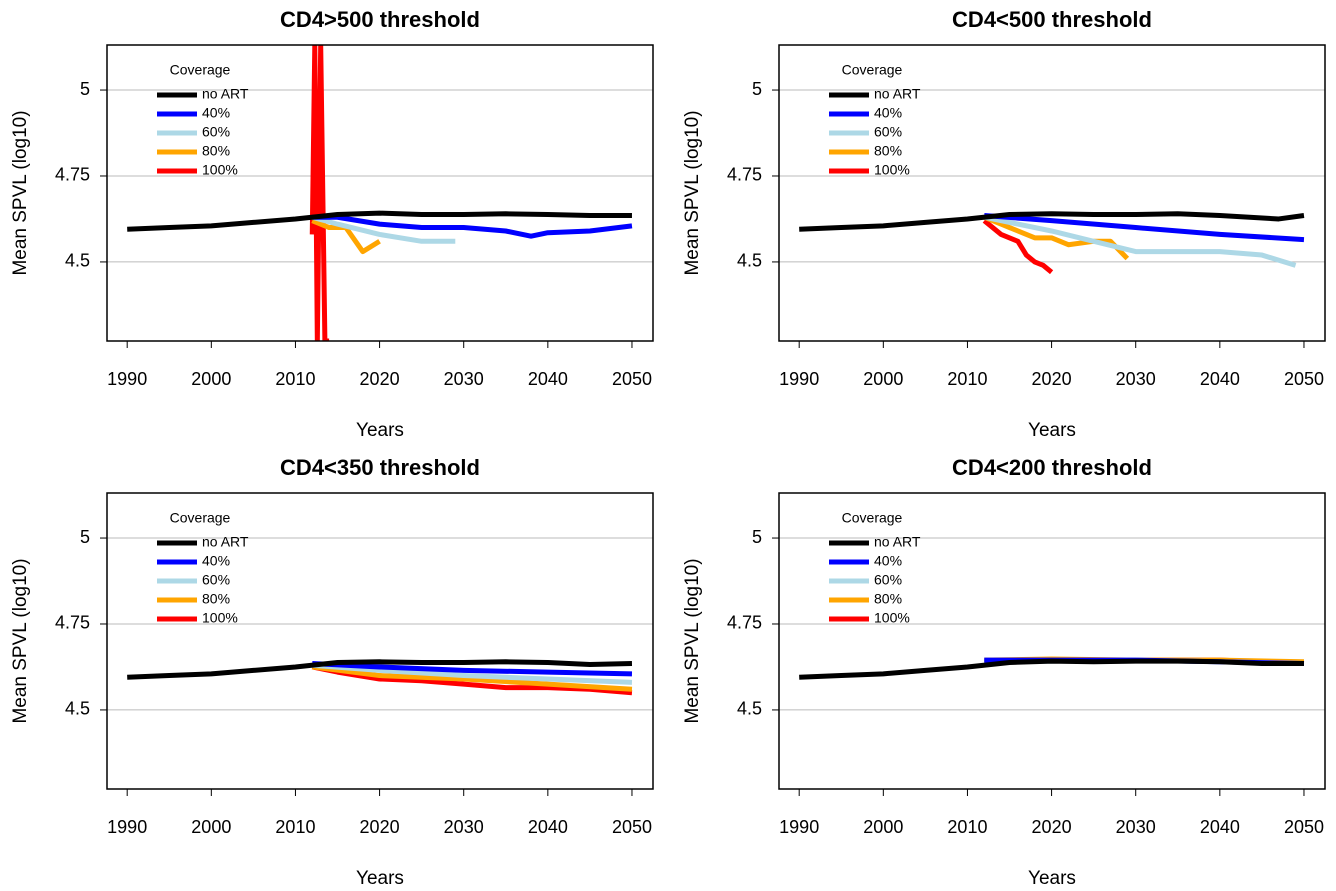  Describe the element at coordinates (380, 467) in the screenshot. I see `panel-title: CD4<350 threshold` at that location.